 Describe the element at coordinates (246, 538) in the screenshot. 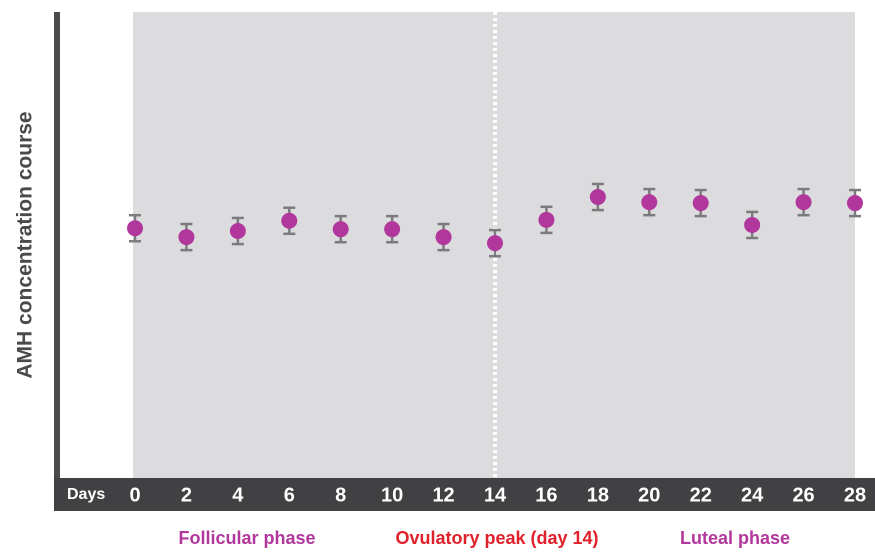

I see `phase-label: Follicular phase` at that location.